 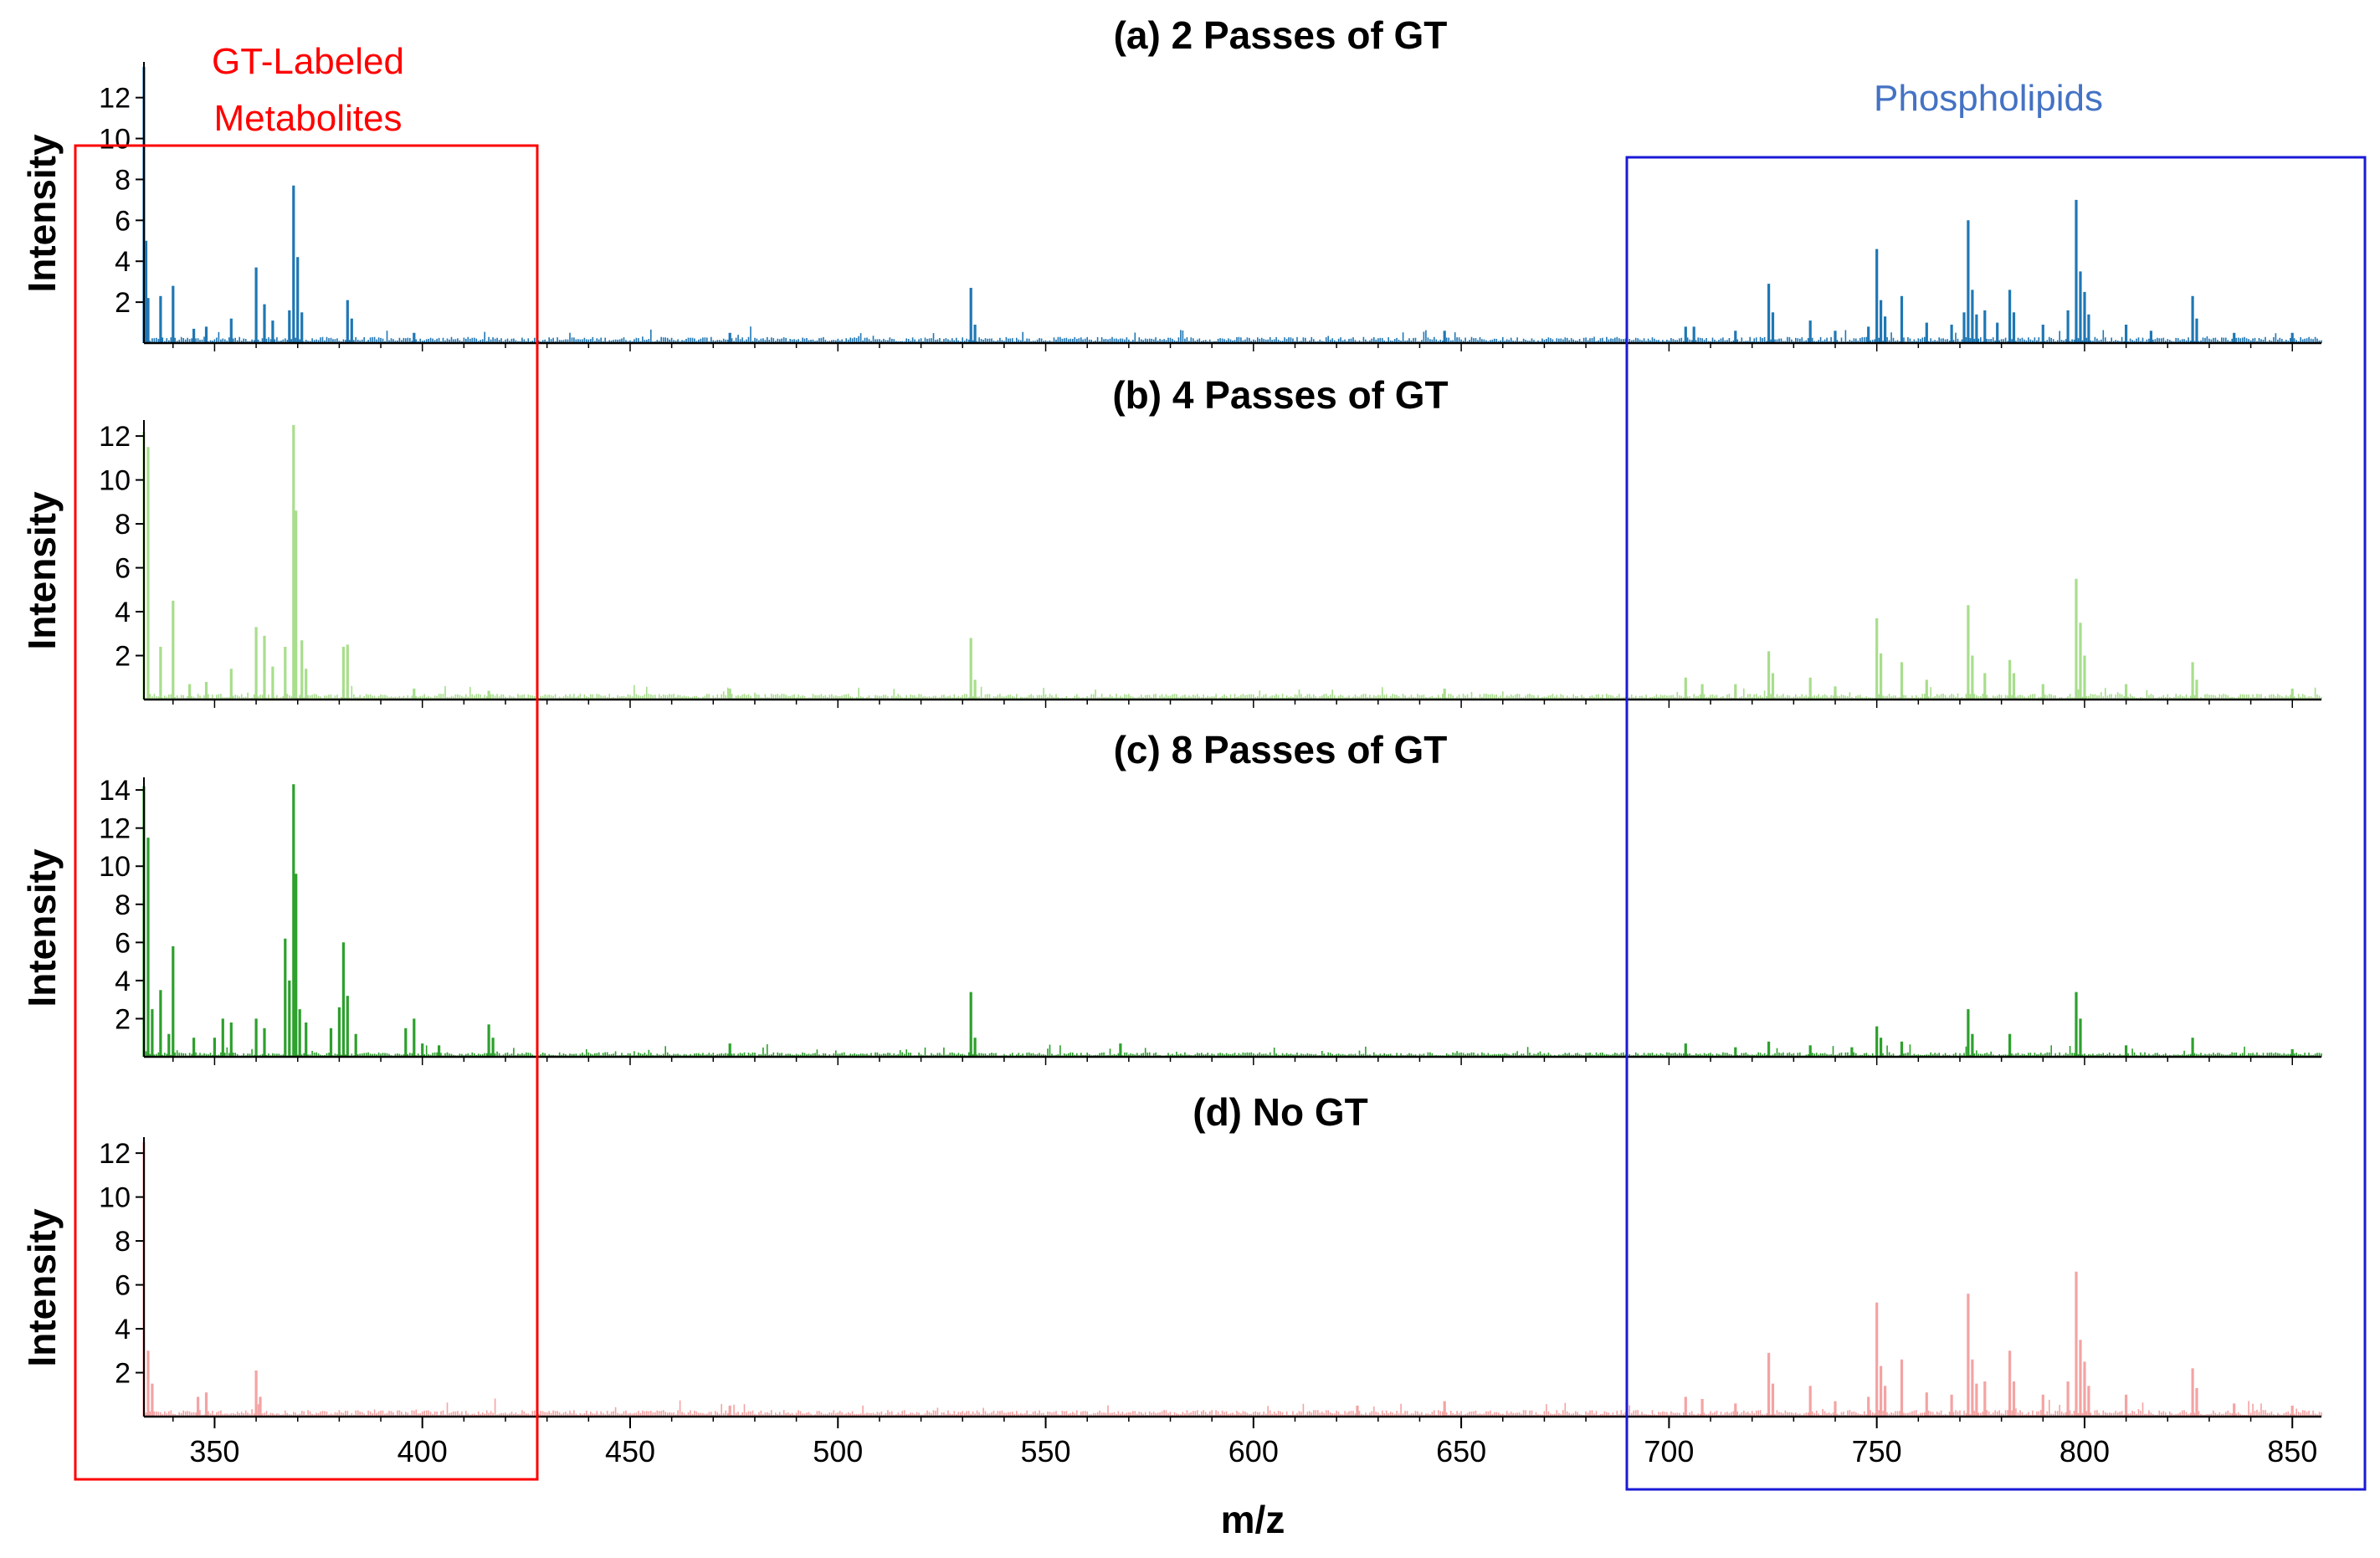 I want to click on x-tick-label: 600, so click(x=1253, y=1451).